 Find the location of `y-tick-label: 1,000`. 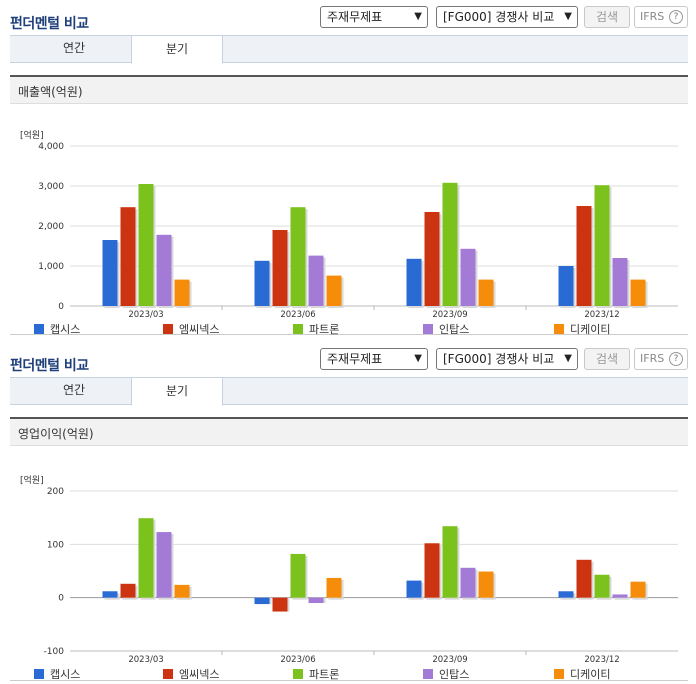

y-tick-label: 1,000 is located at coordinates (51, 267).